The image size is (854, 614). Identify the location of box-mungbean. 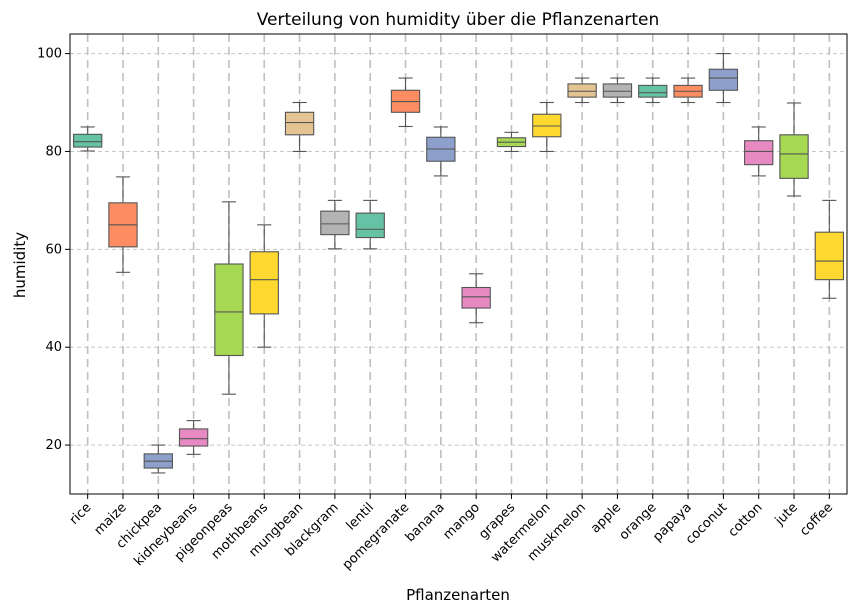
(299, 126).